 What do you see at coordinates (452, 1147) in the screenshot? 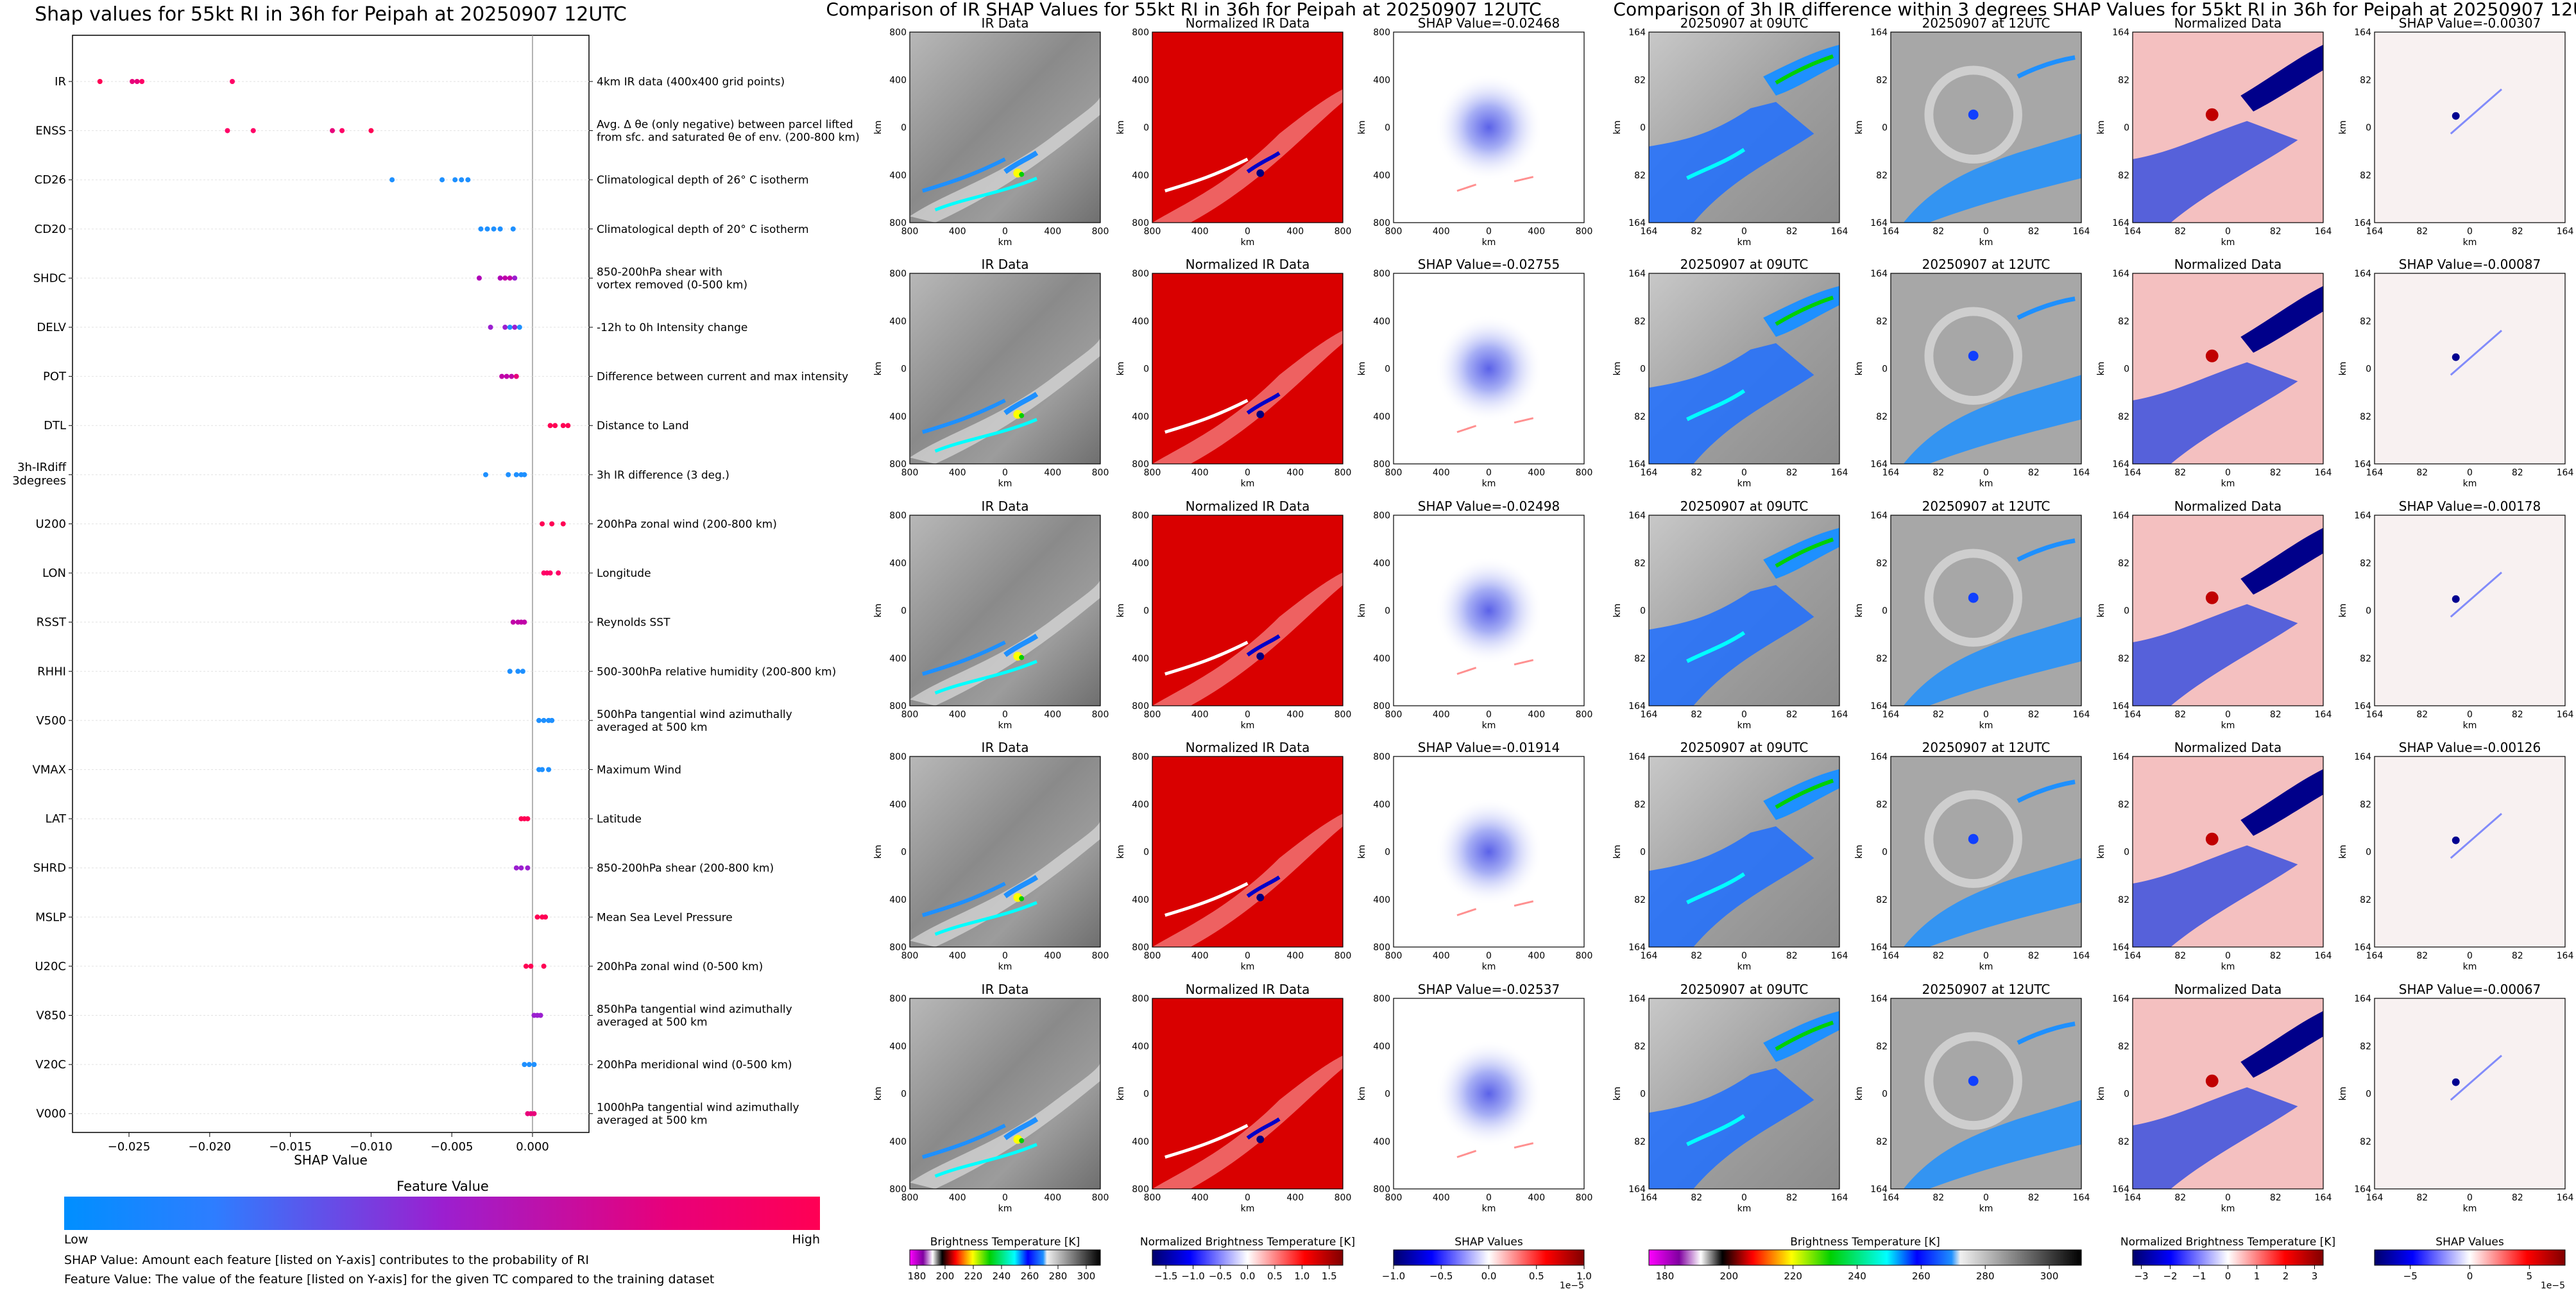
I see `x-tick-label: −0.005` at bounding box center [452, 1147].